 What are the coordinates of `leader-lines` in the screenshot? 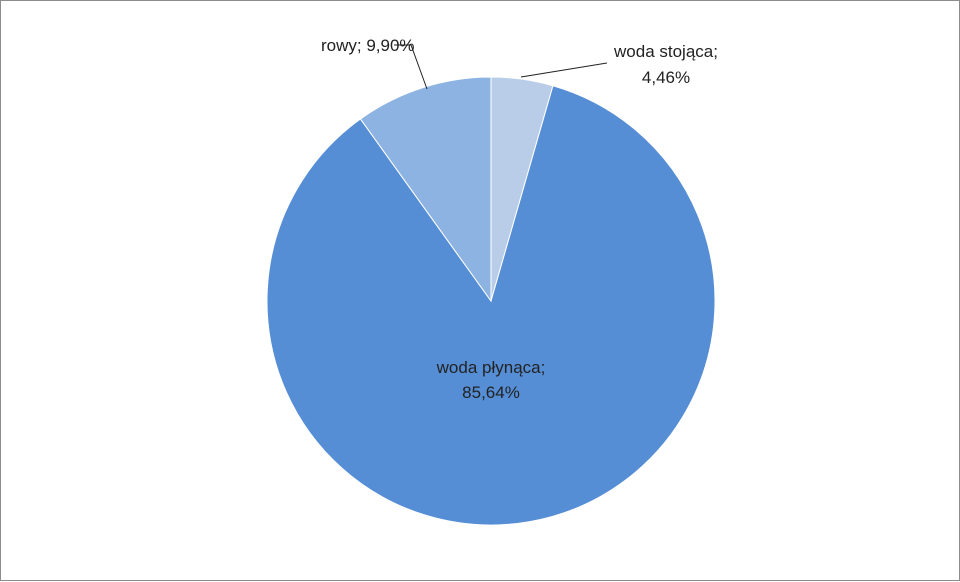 It's located at (501, 67).